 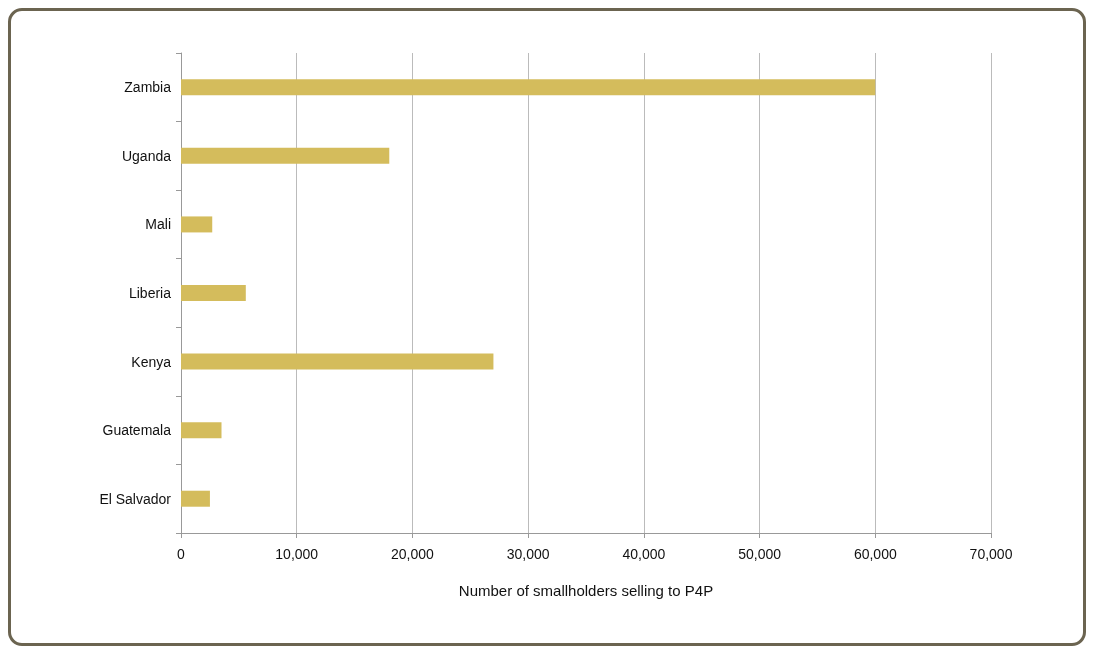 I want to click on y-tick-label: Mali, so click(x=158, y=224).